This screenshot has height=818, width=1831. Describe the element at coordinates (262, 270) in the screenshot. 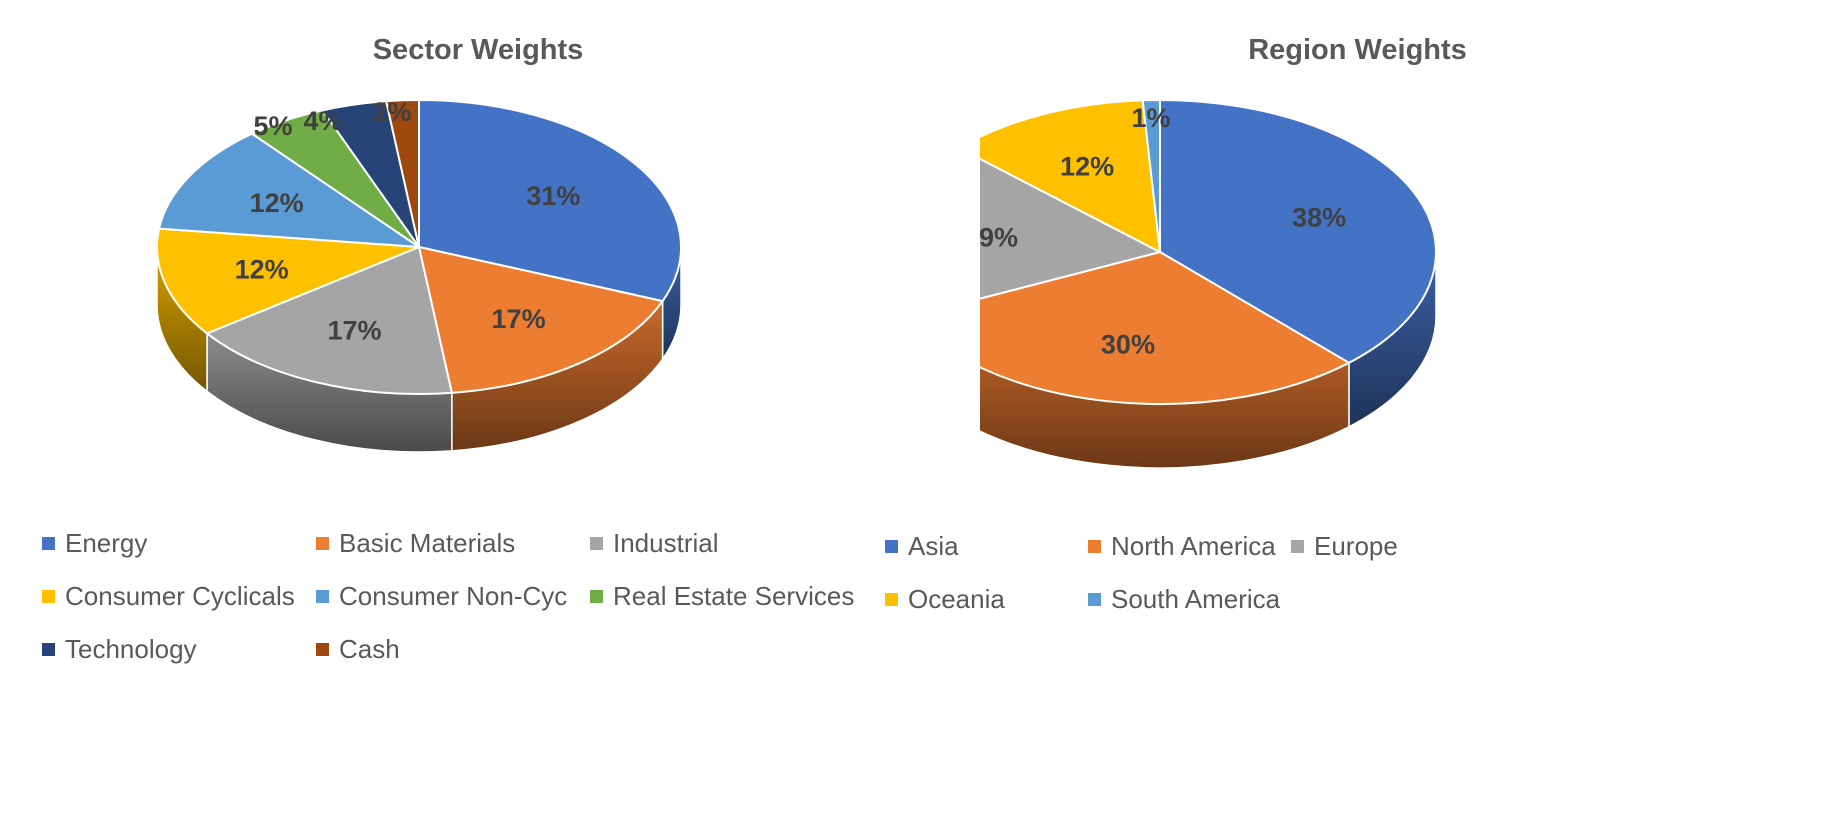

I see `data-label-consumer-cyclicals: 12%` at that location.